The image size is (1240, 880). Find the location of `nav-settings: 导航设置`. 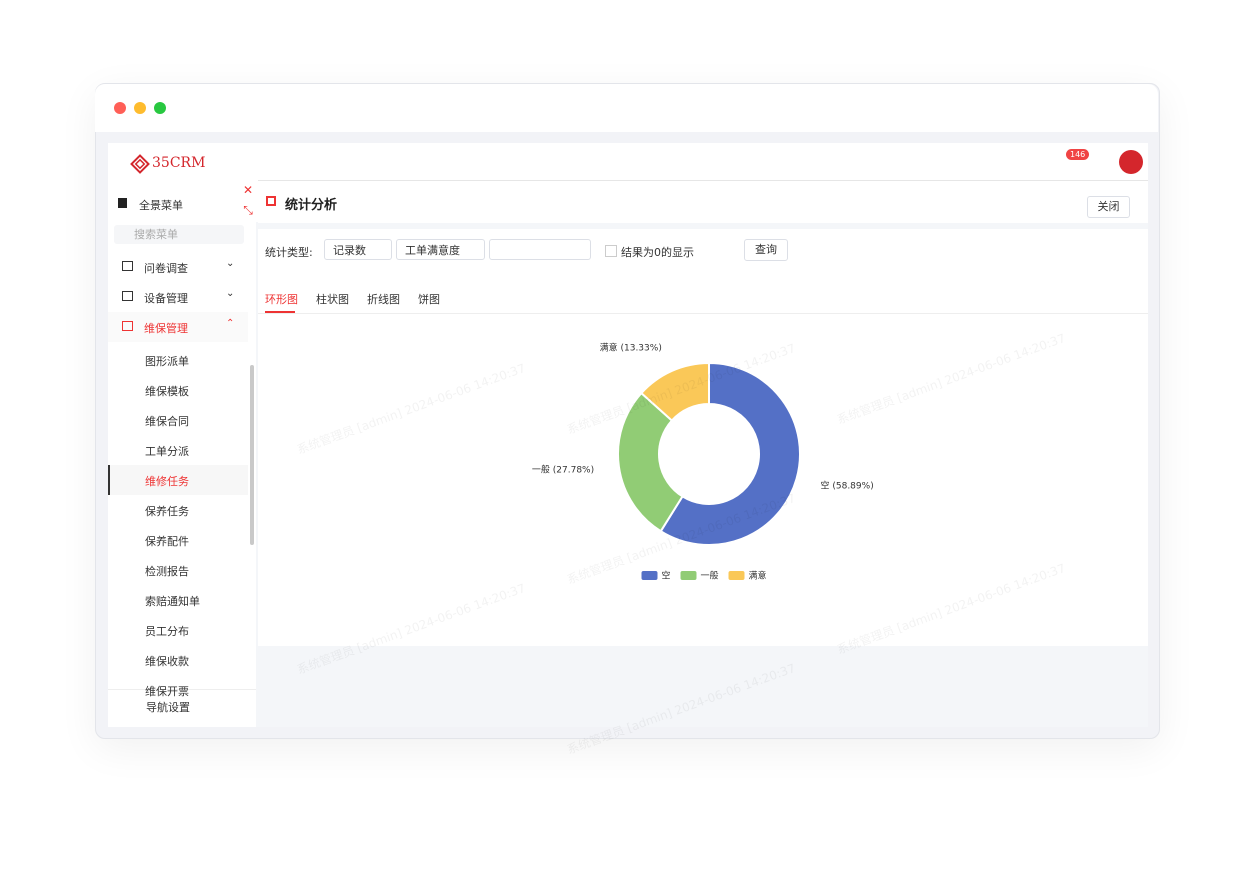

nav-settings: 导航设置 is located at coordinates (168, 707).